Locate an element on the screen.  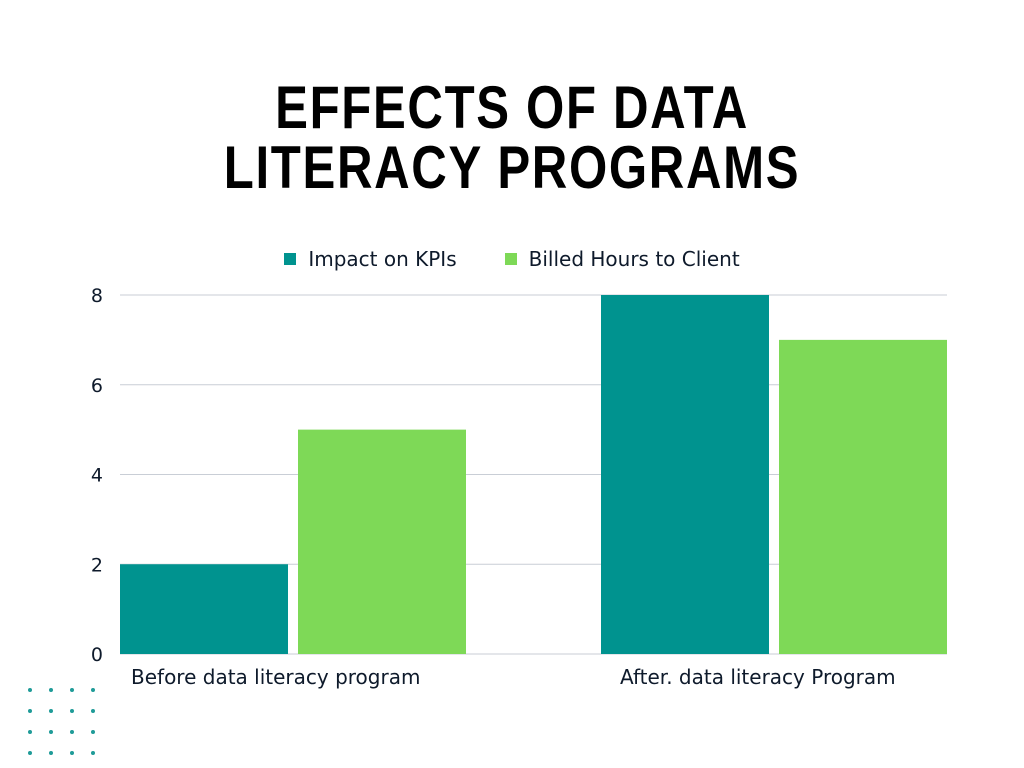
y-tick-label: 4 is located at coordinates (97, 476).